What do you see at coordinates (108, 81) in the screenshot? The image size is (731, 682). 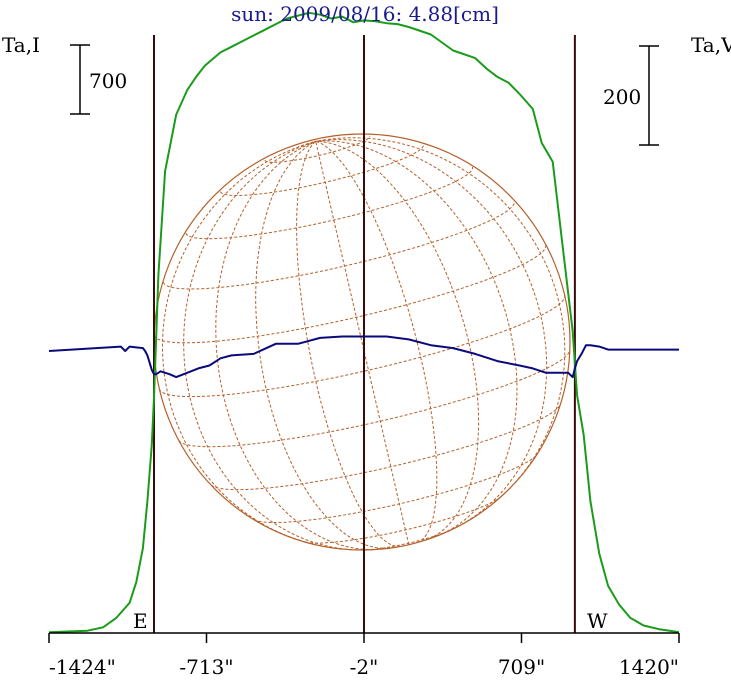 I see `scale-bar-left-label: 700` at bounding box center [108, 81].